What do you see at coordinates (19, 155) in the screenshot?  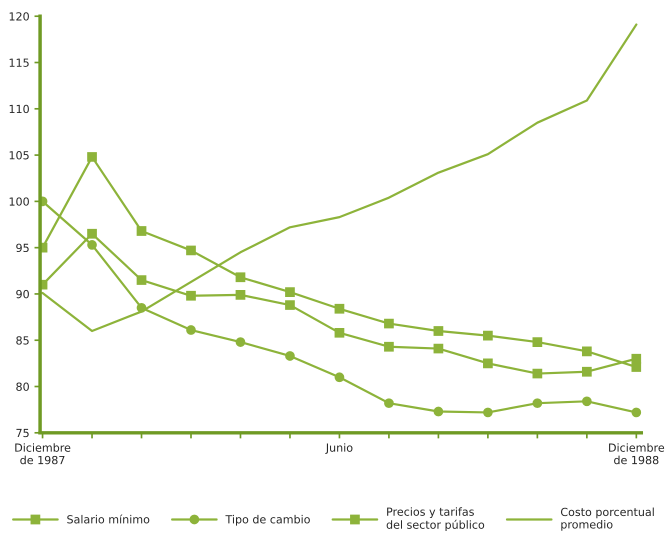 I see `y-tick-label: 105` at bounding box center [19, 155].